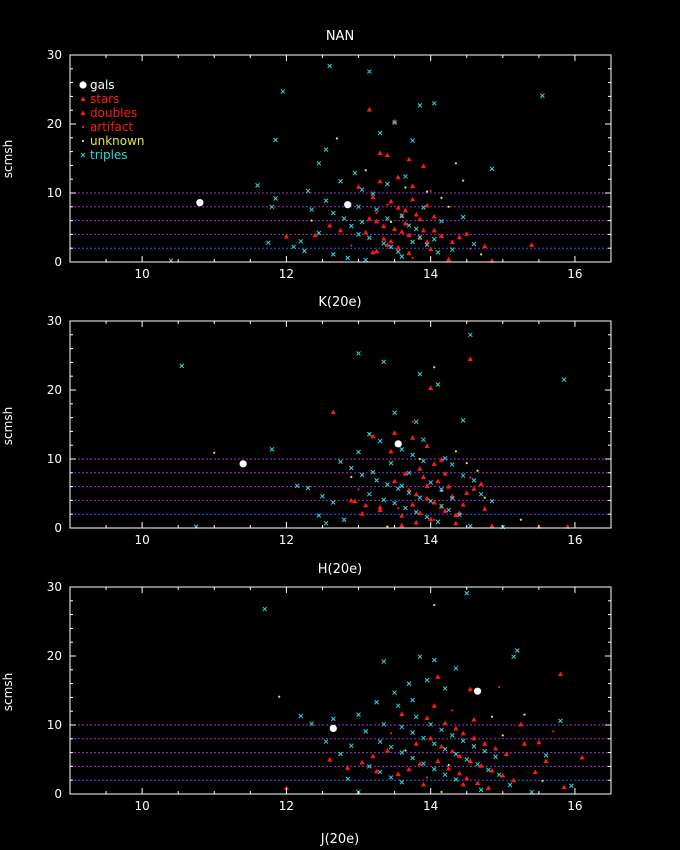 Image resolution: width=680 pixels, height=850 pixels. Describe the element at coordinates (340, 839) in the screenshot. I see `panel-3-xlabel: J(20e)` at that location.